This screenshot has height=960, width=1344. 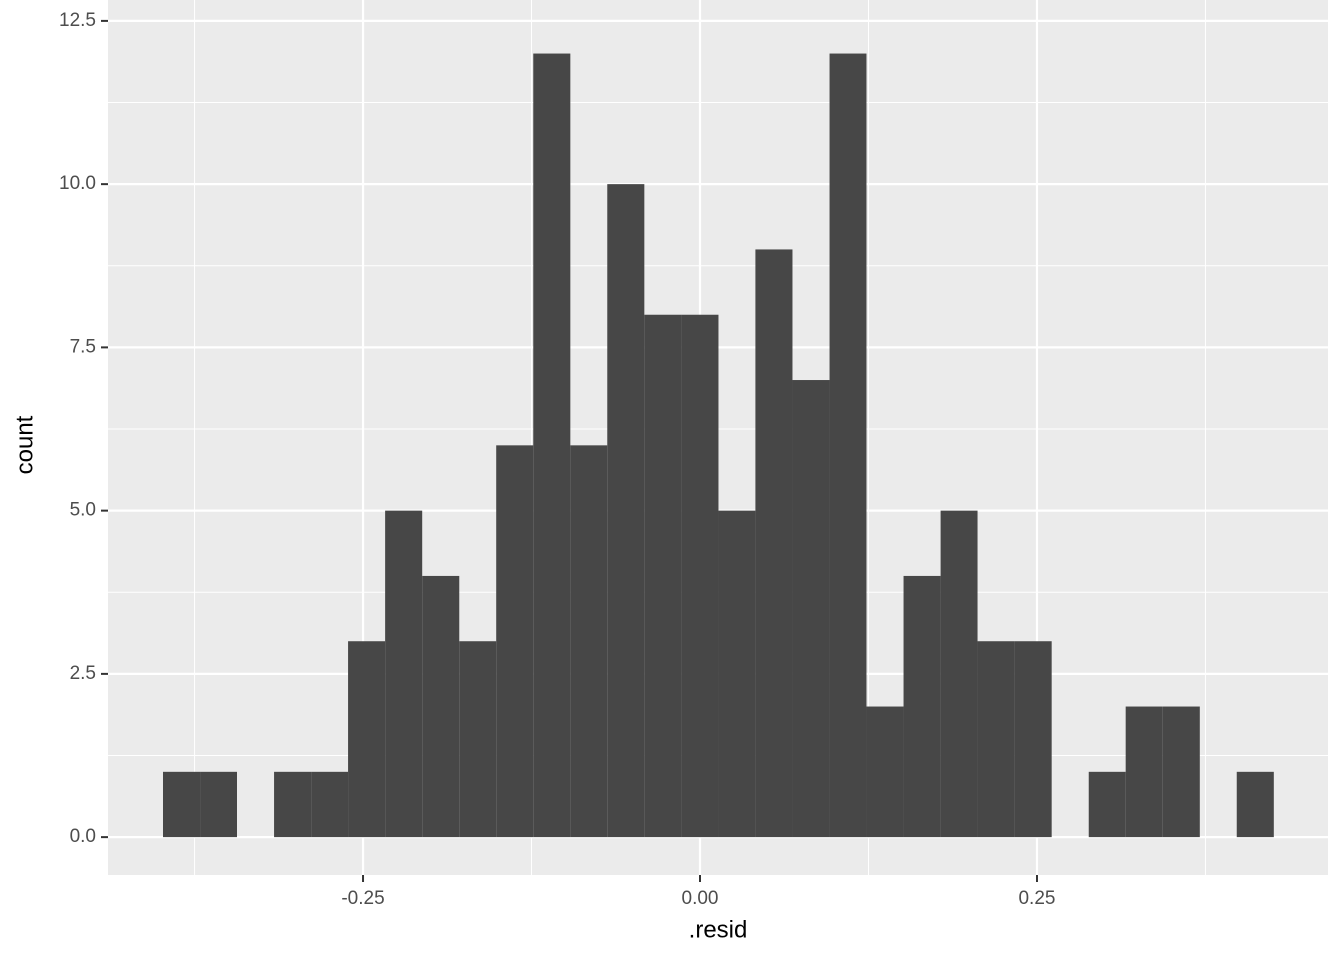 What do you see at coordinates (700, 898) in the screenshot?
I see `x-tick-label: 0.00` at bounding box center [700, 898].